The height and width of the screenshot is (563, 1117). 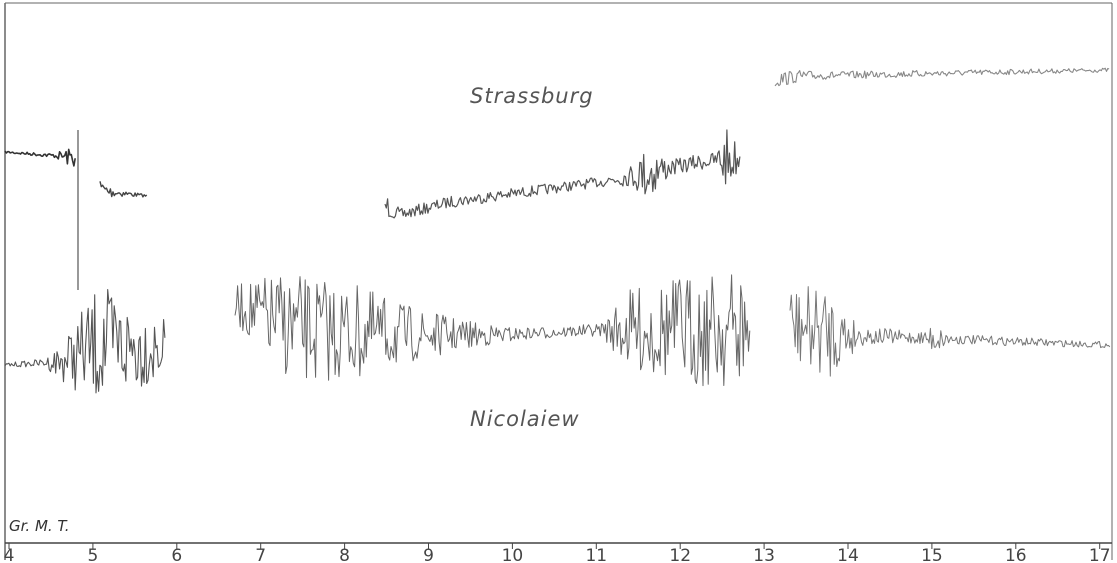 What do you see at coordinates (932, 554) in the screenshot?
I see `tick-label: 15` at bounding box center [932, 554].